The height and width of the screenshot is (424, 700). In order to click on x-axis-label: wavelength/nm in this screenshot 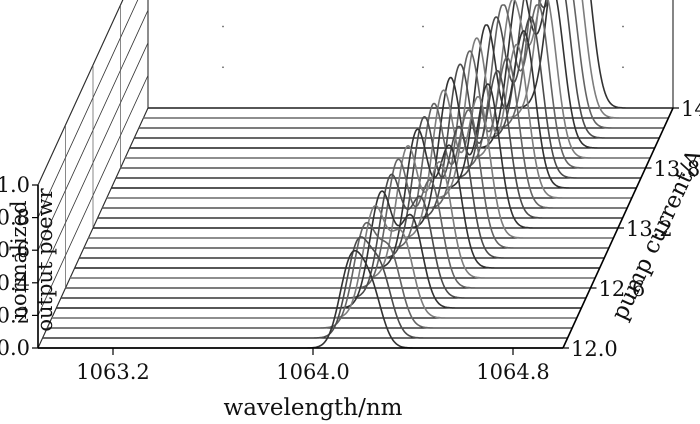, I will do `click(313, 408)`.